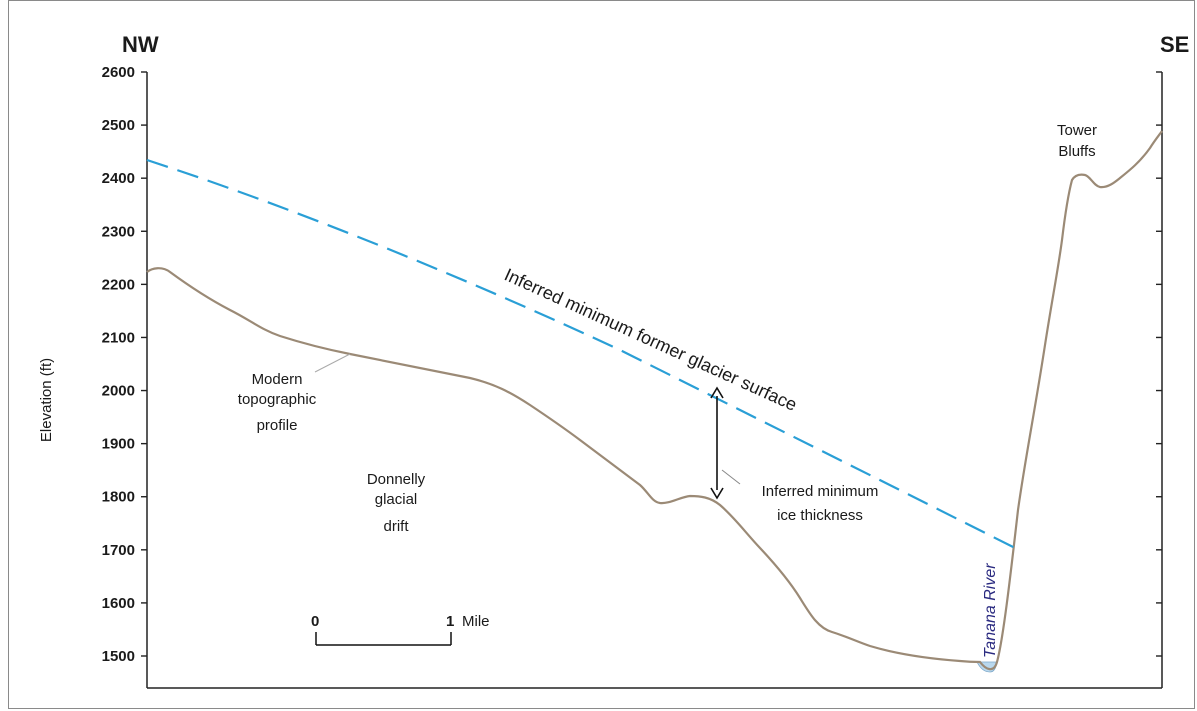 Image resolution: width=1197 pixels, height=711 pixels. What do you see at coordinates (118, 178) in the screenshot?
I see `tick-label-2400: 2400` at bounding box center [118, 178].